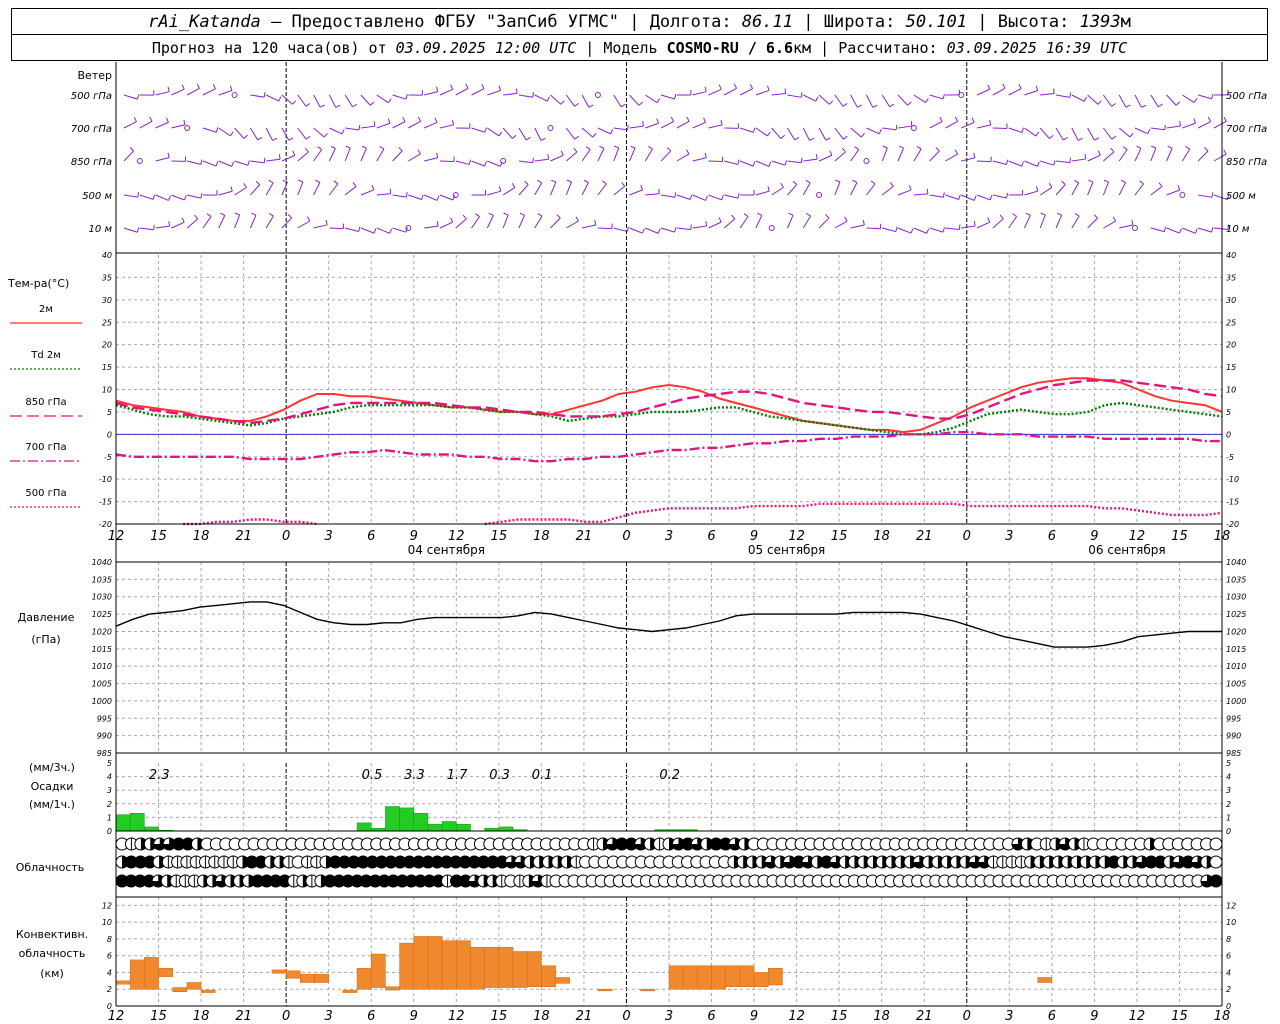 This screenshot has height=1024, width=1280. What do you see at coordinates (1231, 922) in the screenshot?
I see `conv-tick: 10` at bounding box center [1231, 922].